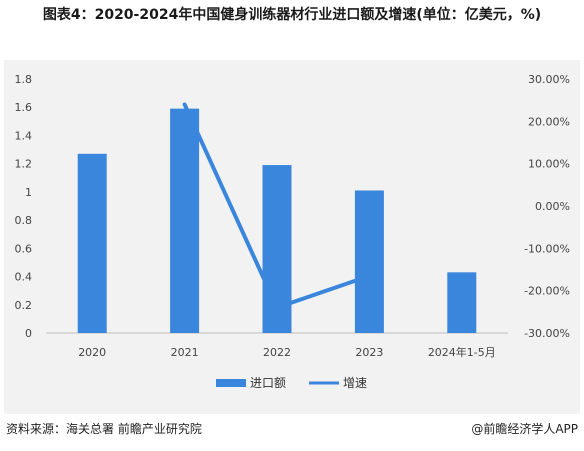  Describe the element at coordinates (24, 277) in the screenshot. I see `left-tick-label: 0.4` at that location.